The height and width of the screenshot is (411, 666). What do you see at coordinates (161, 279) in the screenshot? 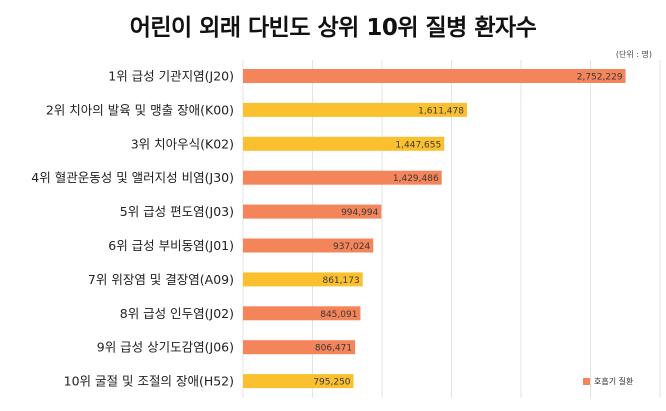
I see `category-label: 7위 위장염 및 결장염(A09)` at bounding box center [161, 279].